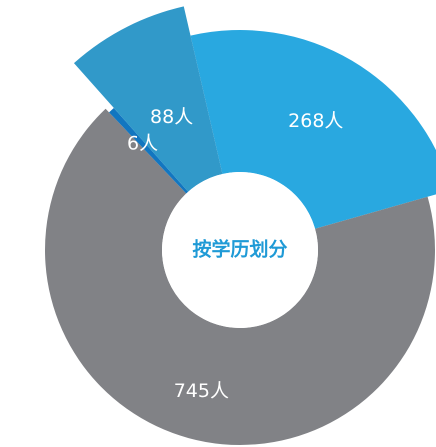 The width and height of the screenshot is (436, 447). Describe the element at coordinates (315, 121) in the screenshot. I see `data-label: 268人` at that location.